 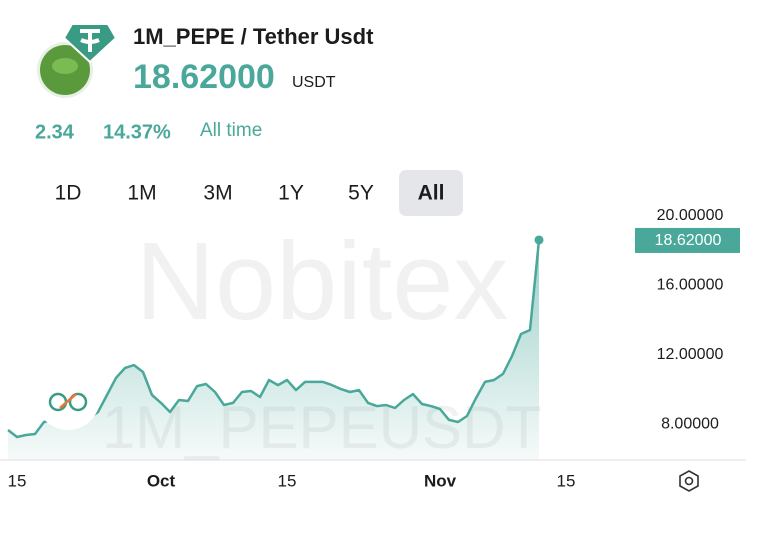 I want to click on tab: 1M, so click(x=141, y=193).